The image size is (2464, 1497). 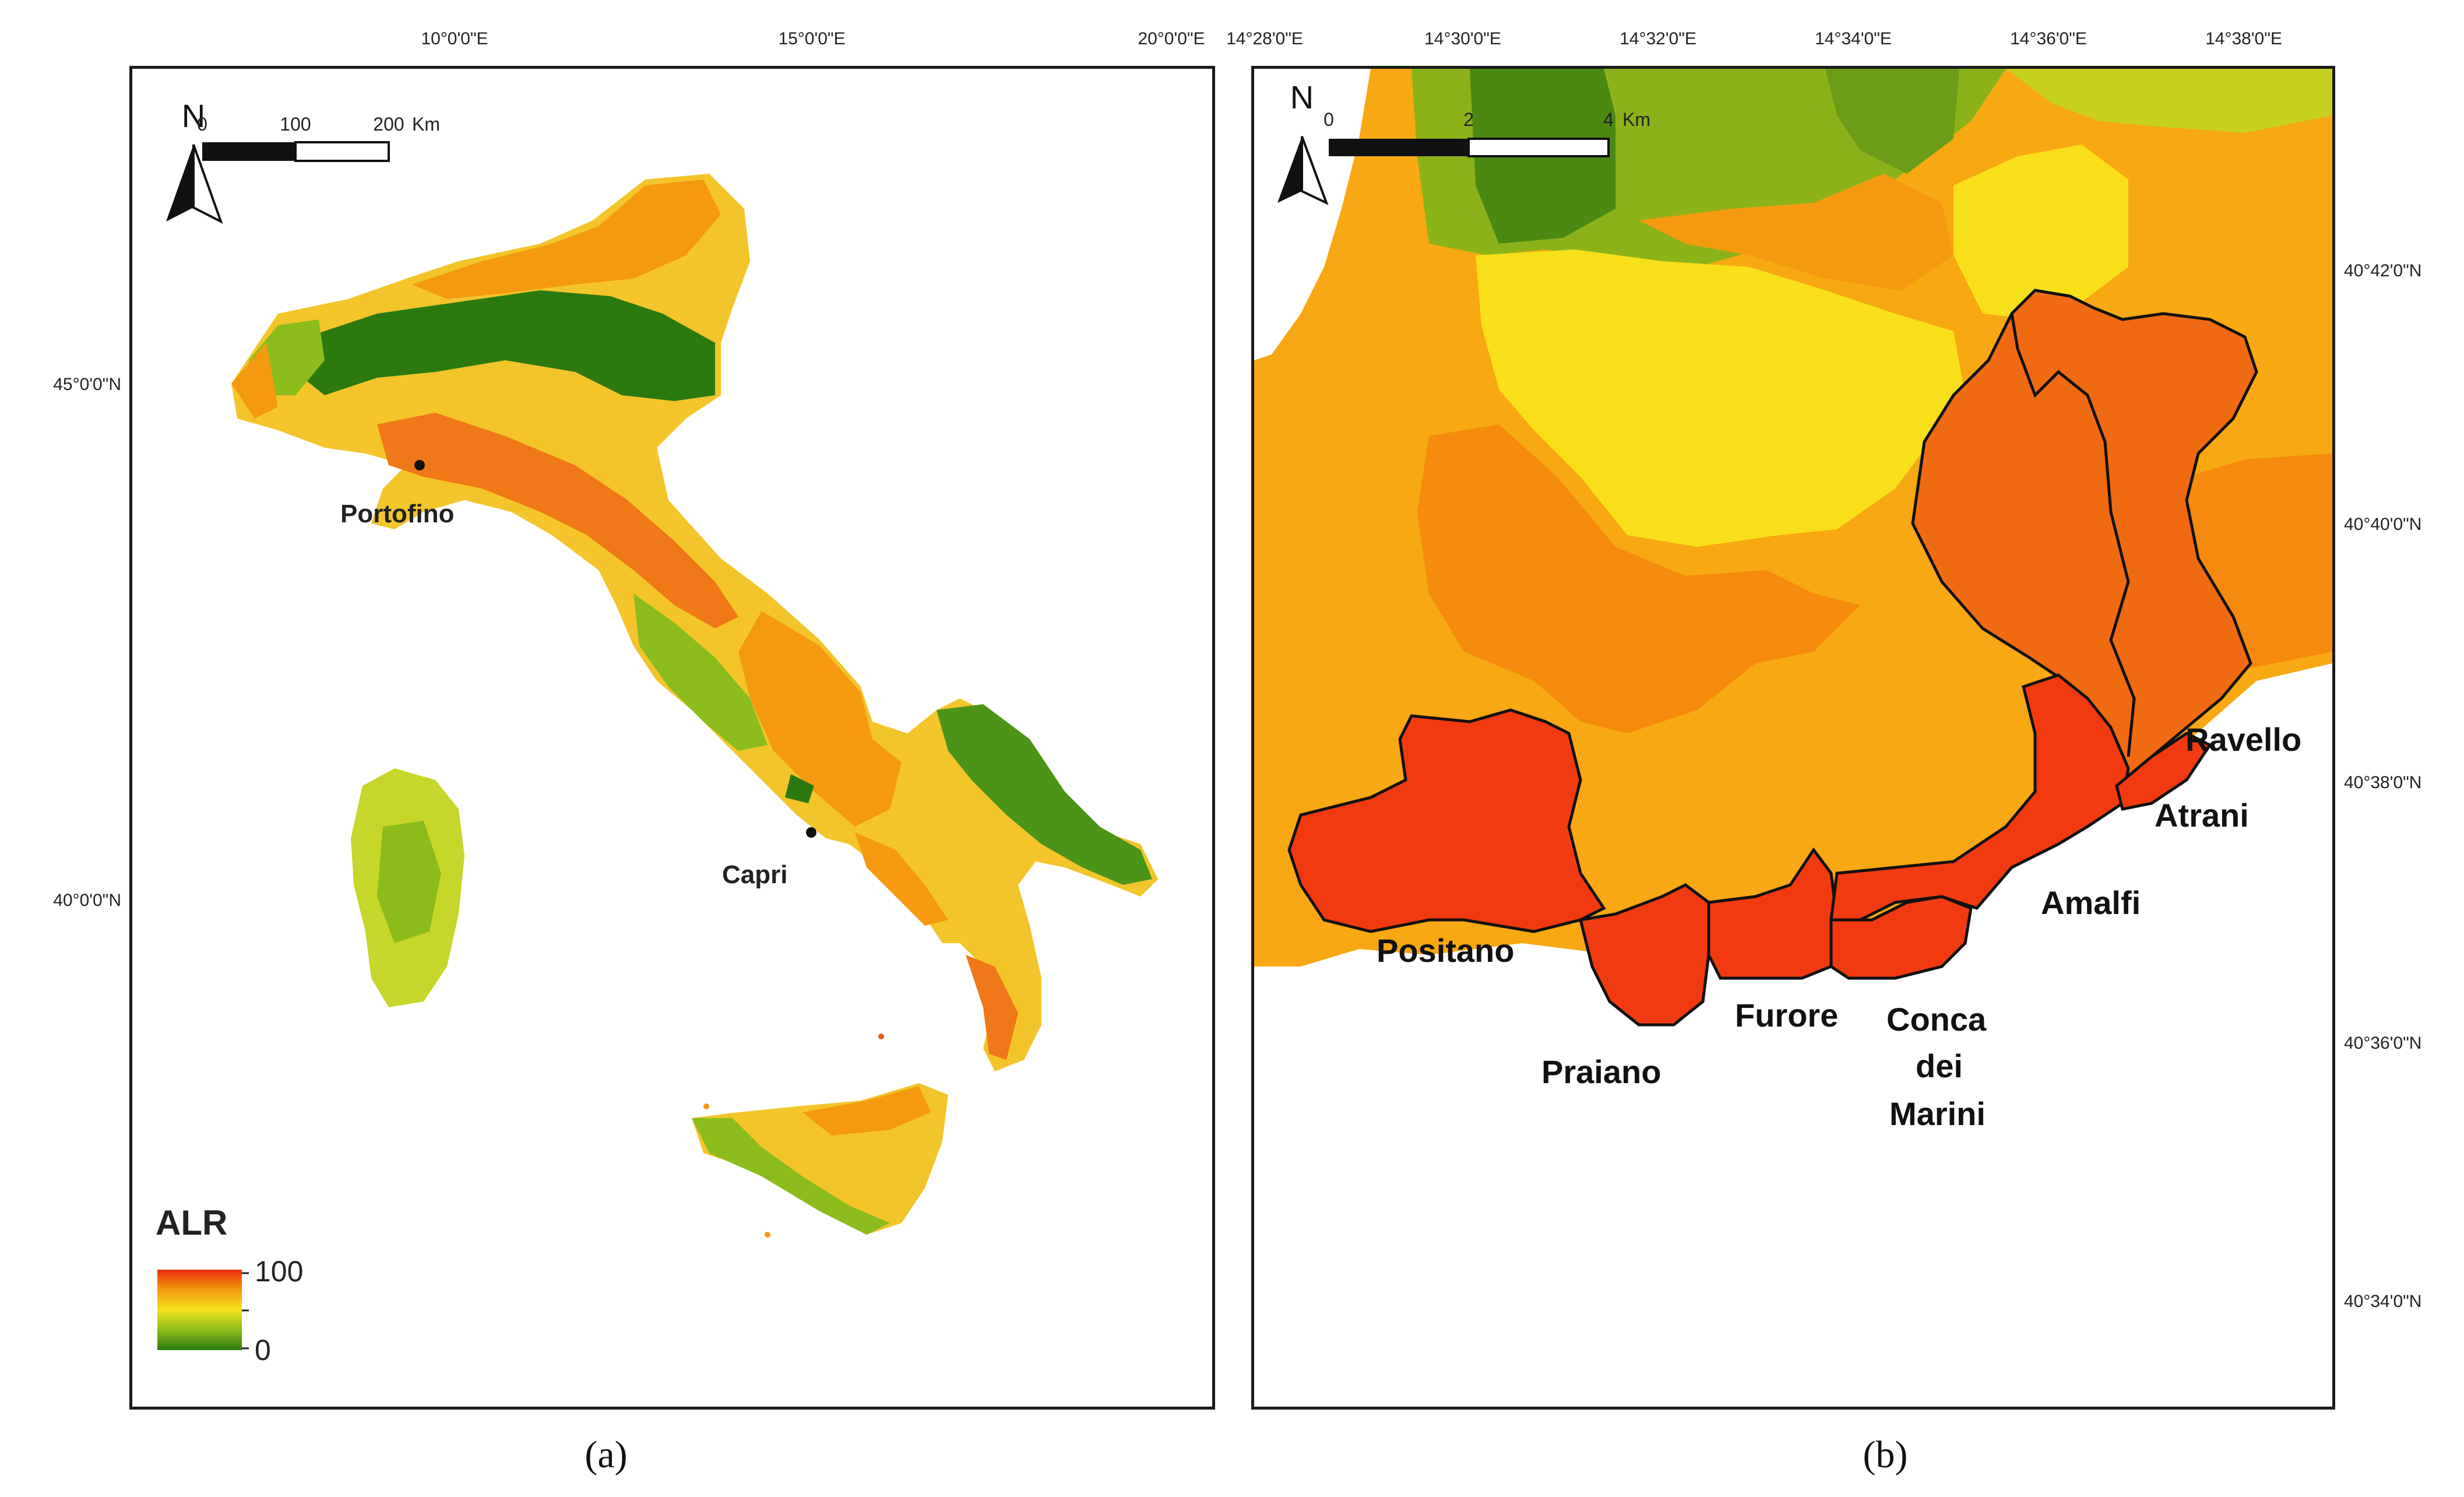 I want to click on panel-b-lat-tick: 40°34'0"N, so click(x=2383, y=1301).